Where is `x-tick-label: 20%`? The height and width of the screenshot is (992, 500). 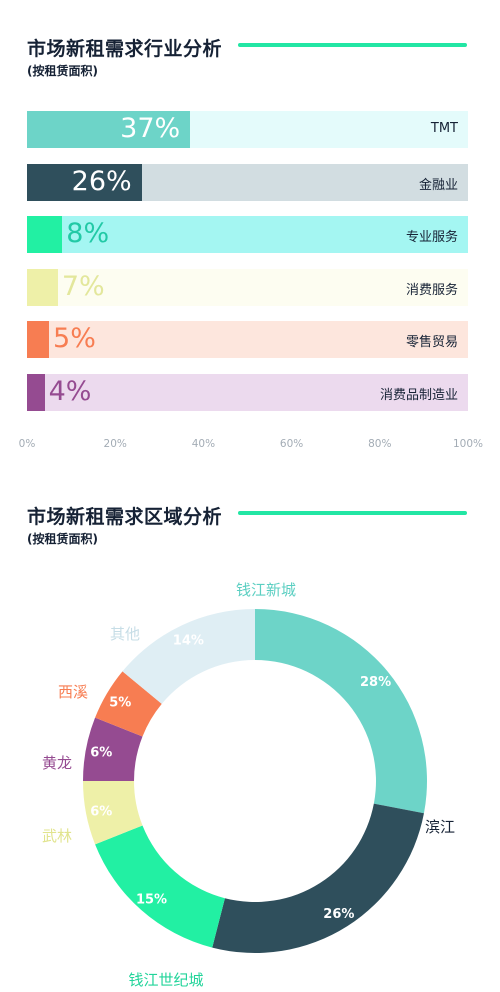
x-tick-label: 20% is located at coordinates (115, 444).